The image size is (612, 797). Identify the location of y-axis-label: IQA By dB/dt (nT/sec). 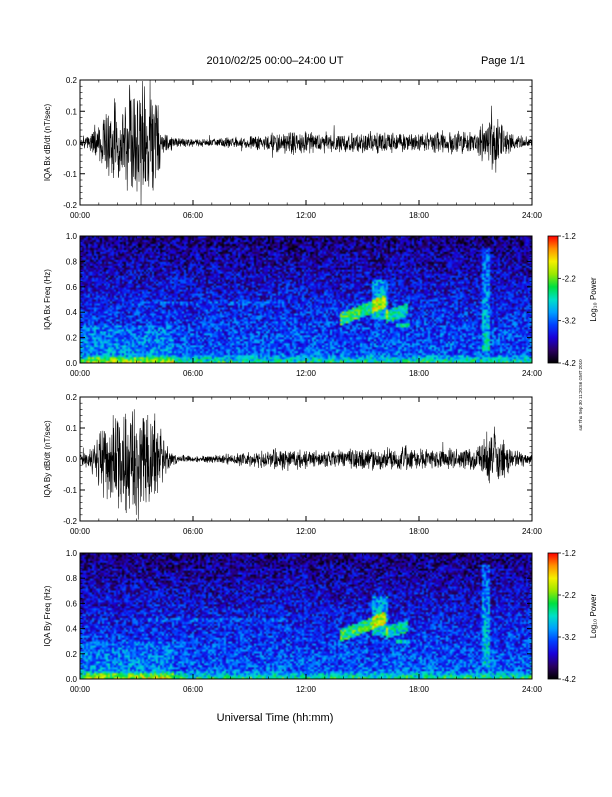
(47, 459).